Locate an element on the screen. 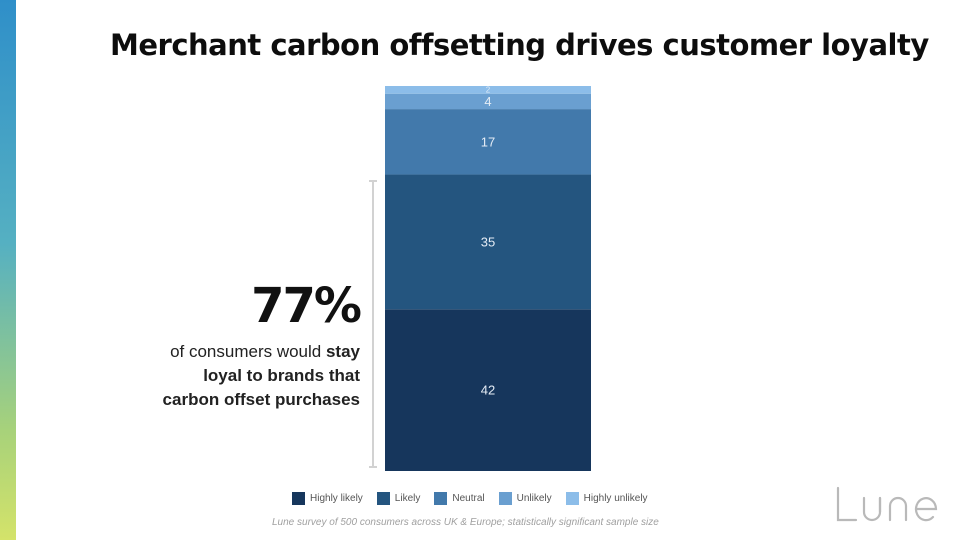  data-label-likely: 35 is located at coordinates (488, 241).